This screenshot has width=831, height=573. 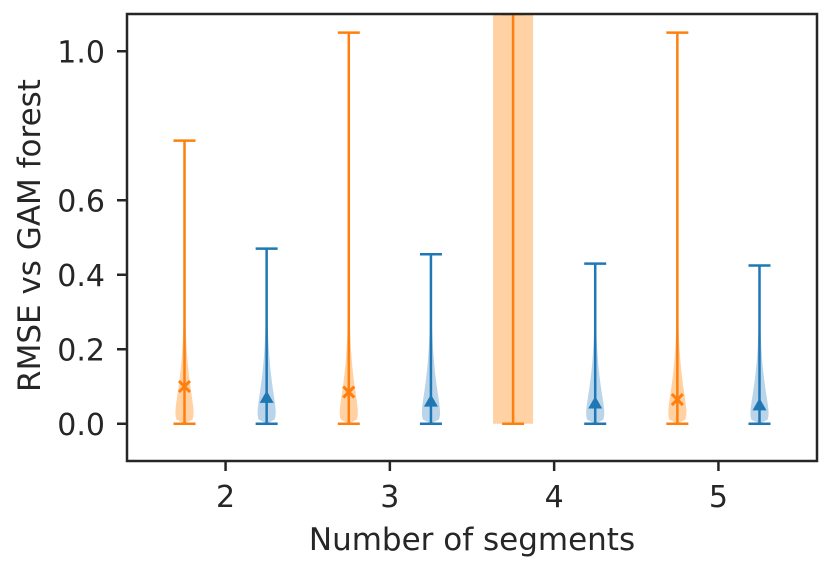 I want to click on x-tick-label: 4, so click(x=554, y=497).